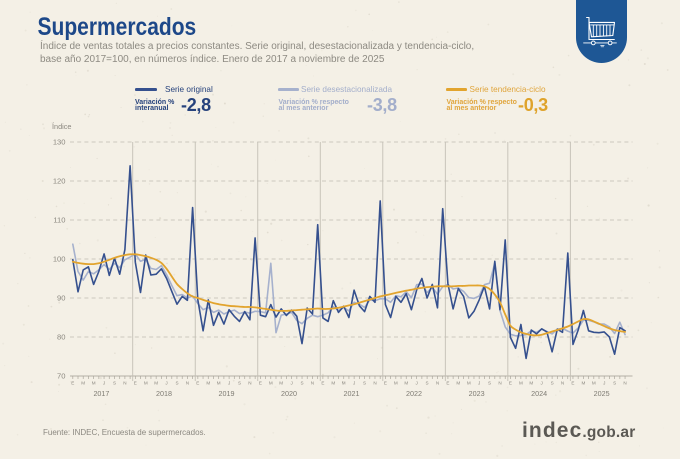 The width and height of the screenshot is (680, 459). Describe the element at coordinates (59, 220) in the screenshot. I see `svg-text: 110` at that location.